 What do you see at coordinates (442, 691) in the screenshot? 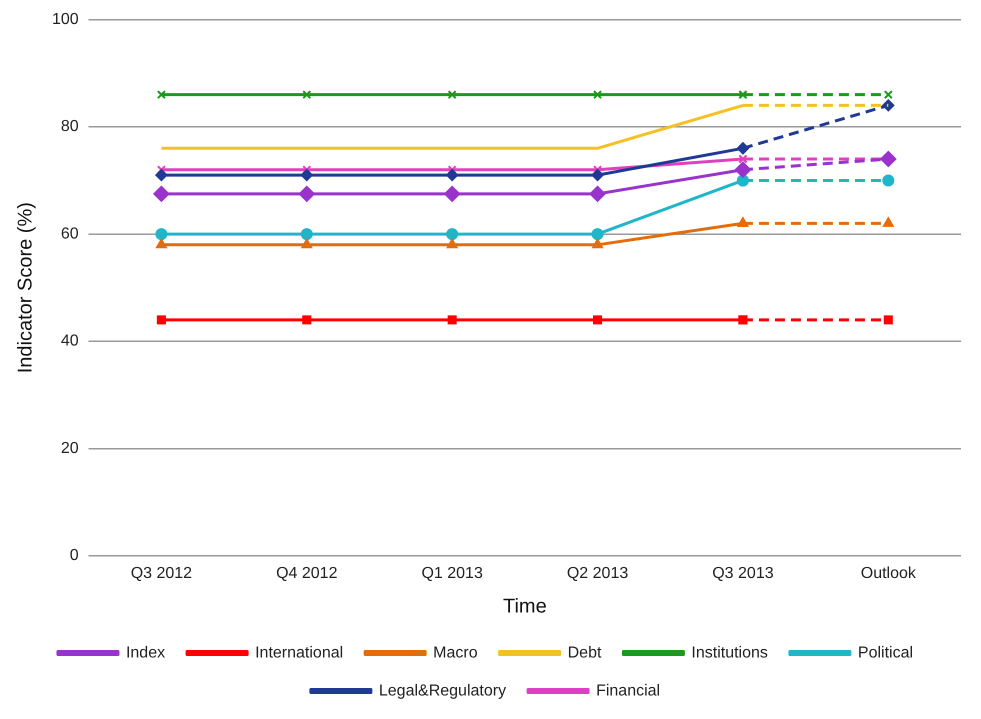
I see `legend-label: Legal&Regulatory` at bounding box center [442, 691].